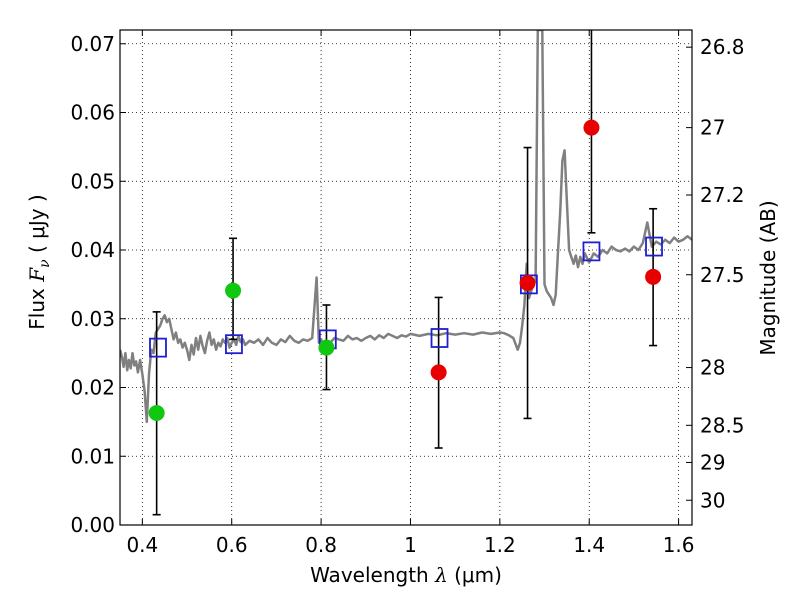 This screenshot has height=600, width=800. I want to click on x-tick-label: 1.4, so click(589, 545).